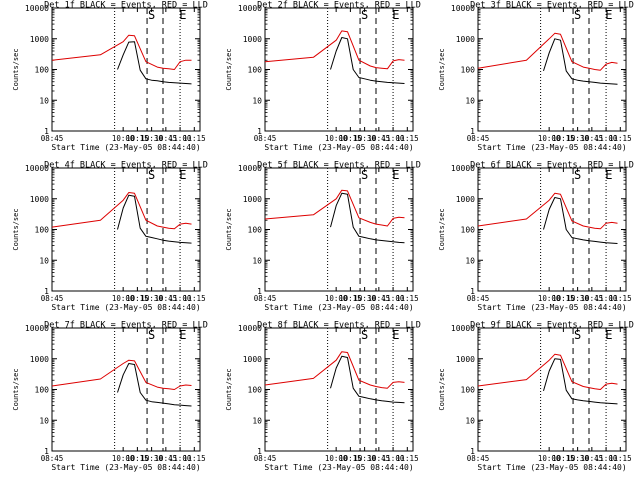 The width and height of the screenshot is (640, 480). I want to click on events-series-line, so click(154, 63).